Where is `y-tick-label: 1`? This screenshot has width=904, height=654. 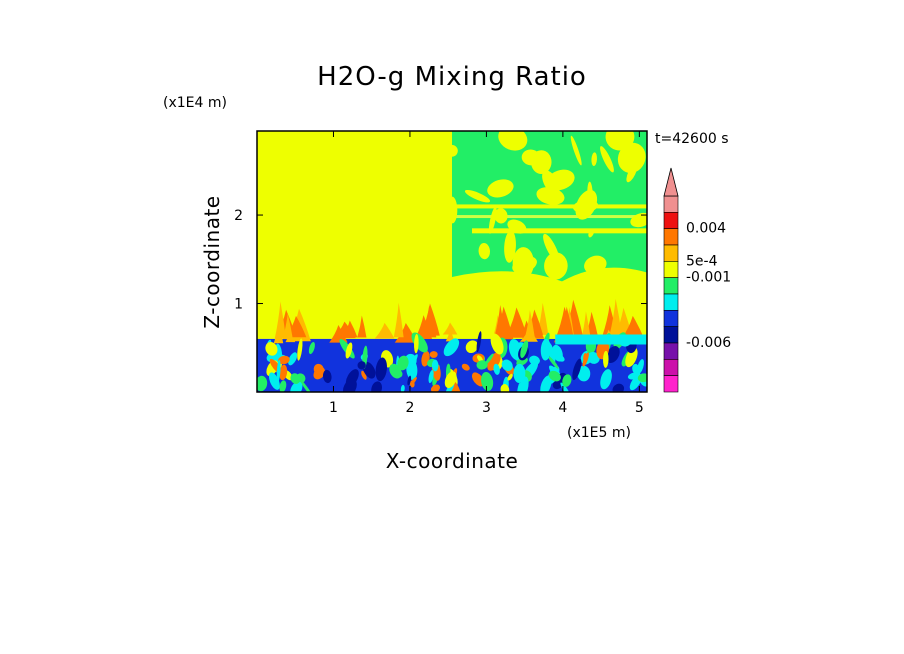
y-tick-label: 1 is located at coordinates (238, 305).